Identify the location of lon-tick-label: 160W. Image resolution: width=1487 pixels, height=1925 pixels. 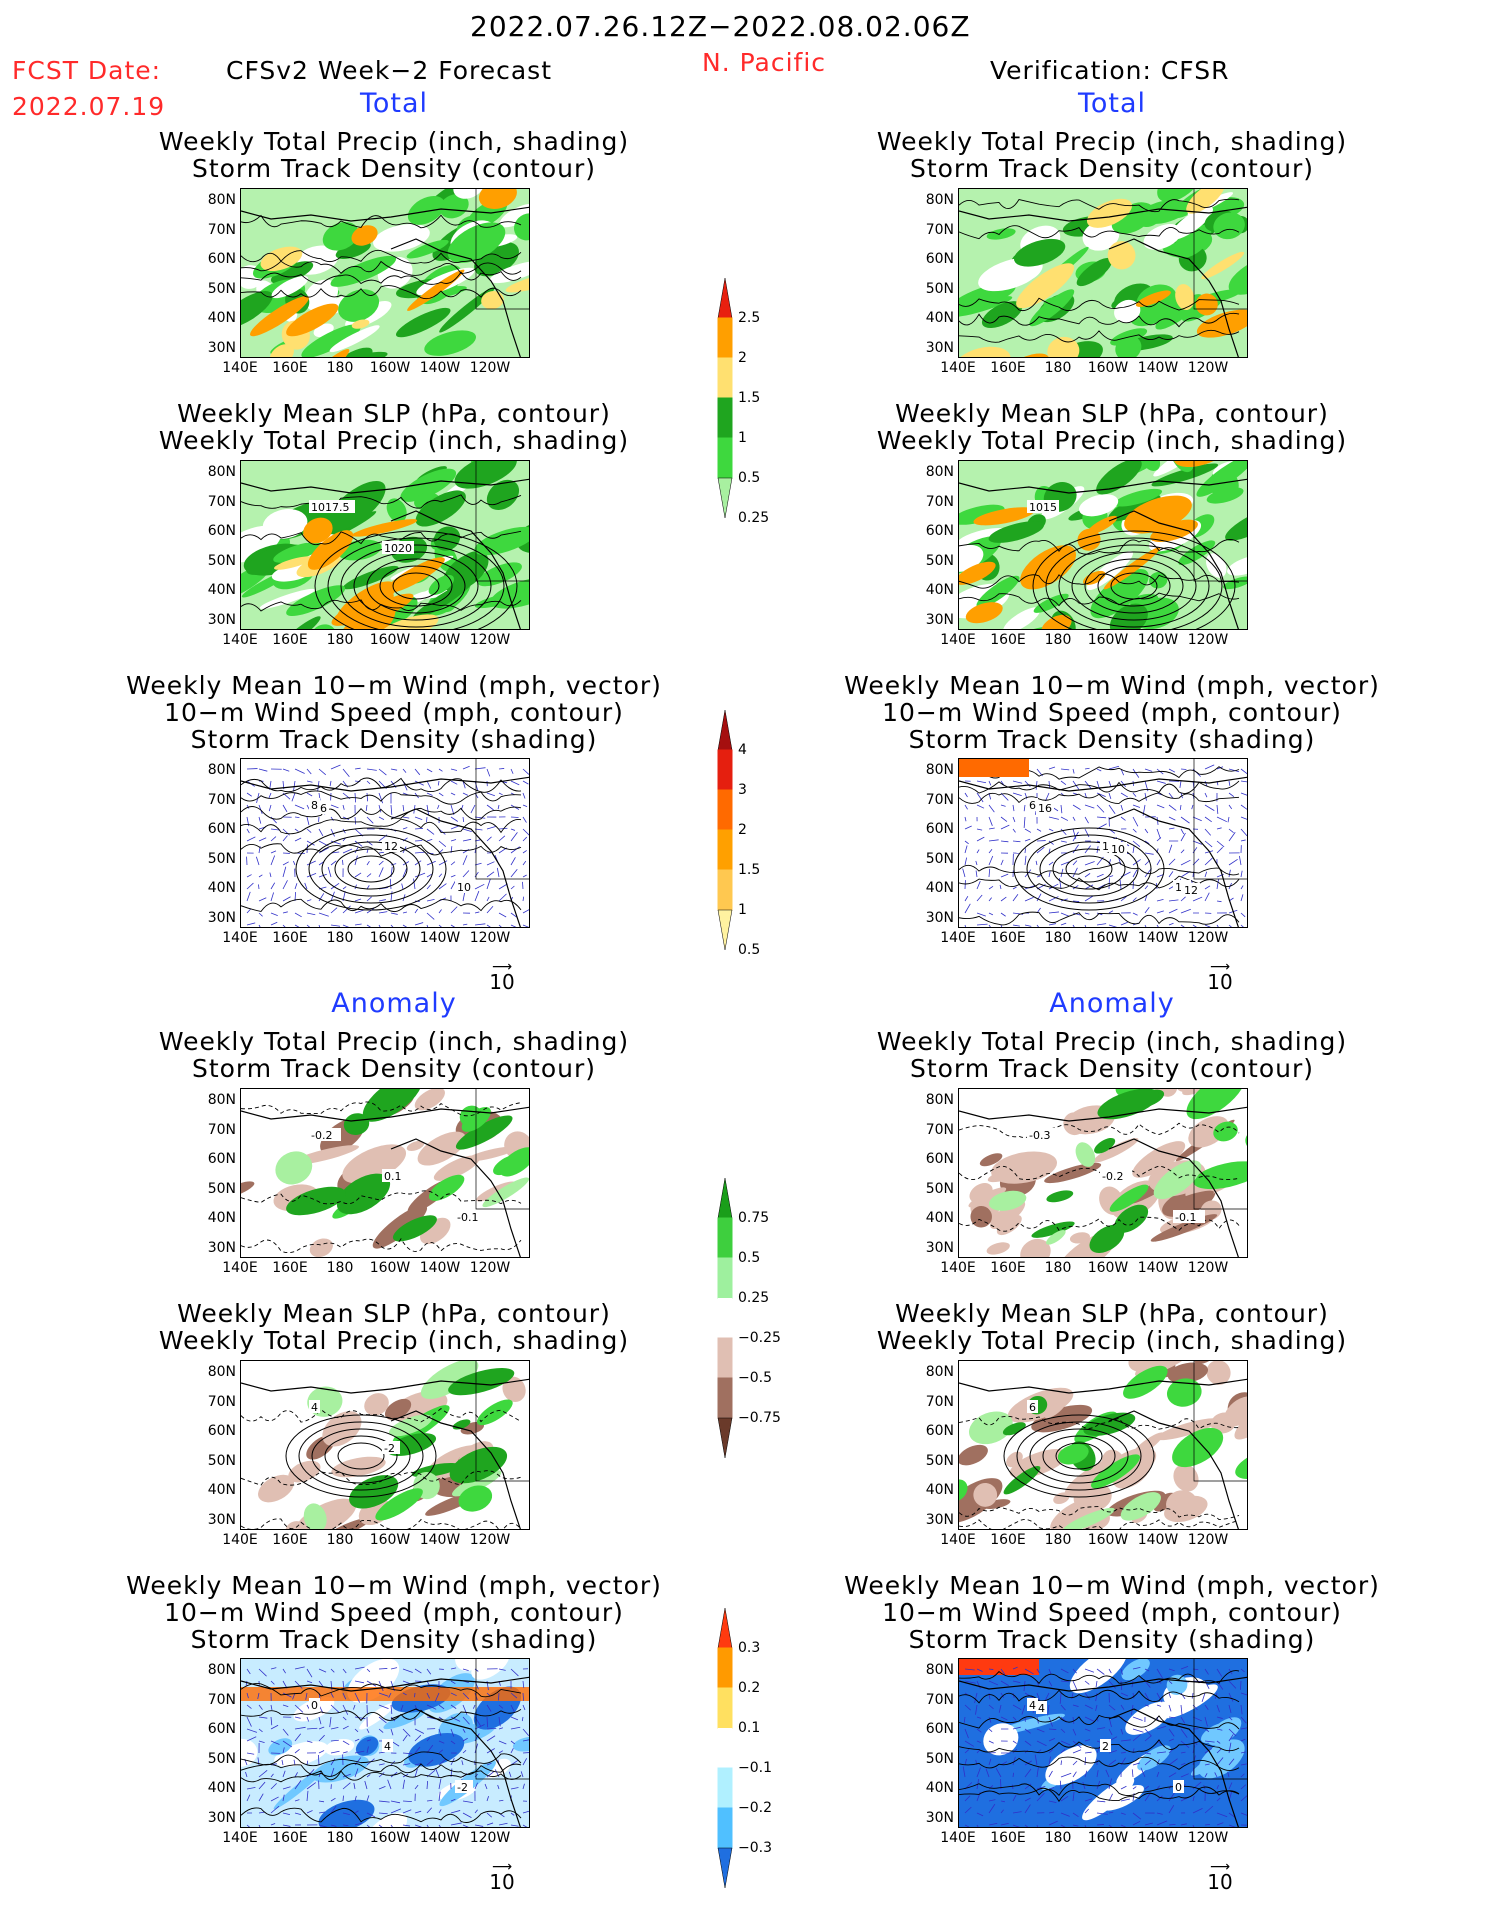
(390, 1268).